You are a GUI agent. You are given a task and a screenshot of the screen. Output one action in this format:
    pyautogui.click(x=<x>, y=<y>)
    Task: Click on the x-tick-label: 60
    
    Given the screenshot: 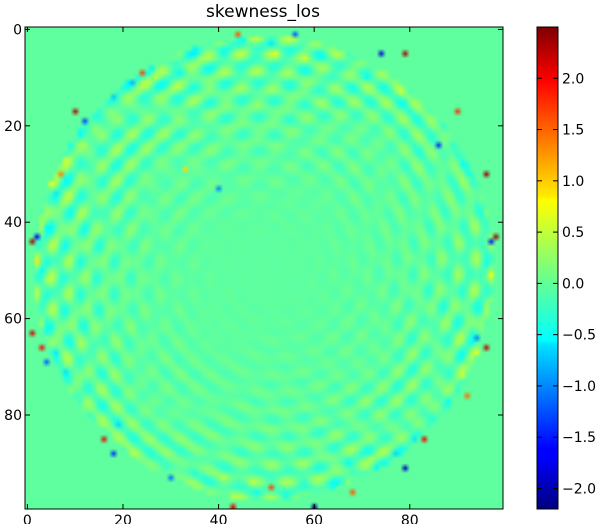 What is the action you would take?
    pyautogui.click(x=314, y=518)
    